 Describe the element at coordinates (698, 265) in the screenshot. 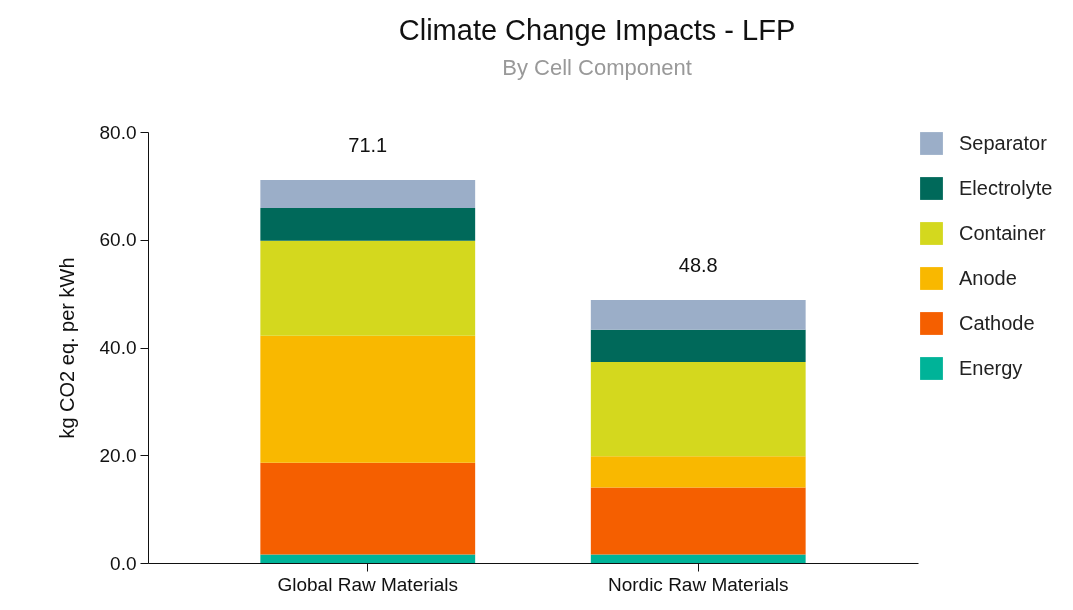

I see `total-label: 48.8` at that location.